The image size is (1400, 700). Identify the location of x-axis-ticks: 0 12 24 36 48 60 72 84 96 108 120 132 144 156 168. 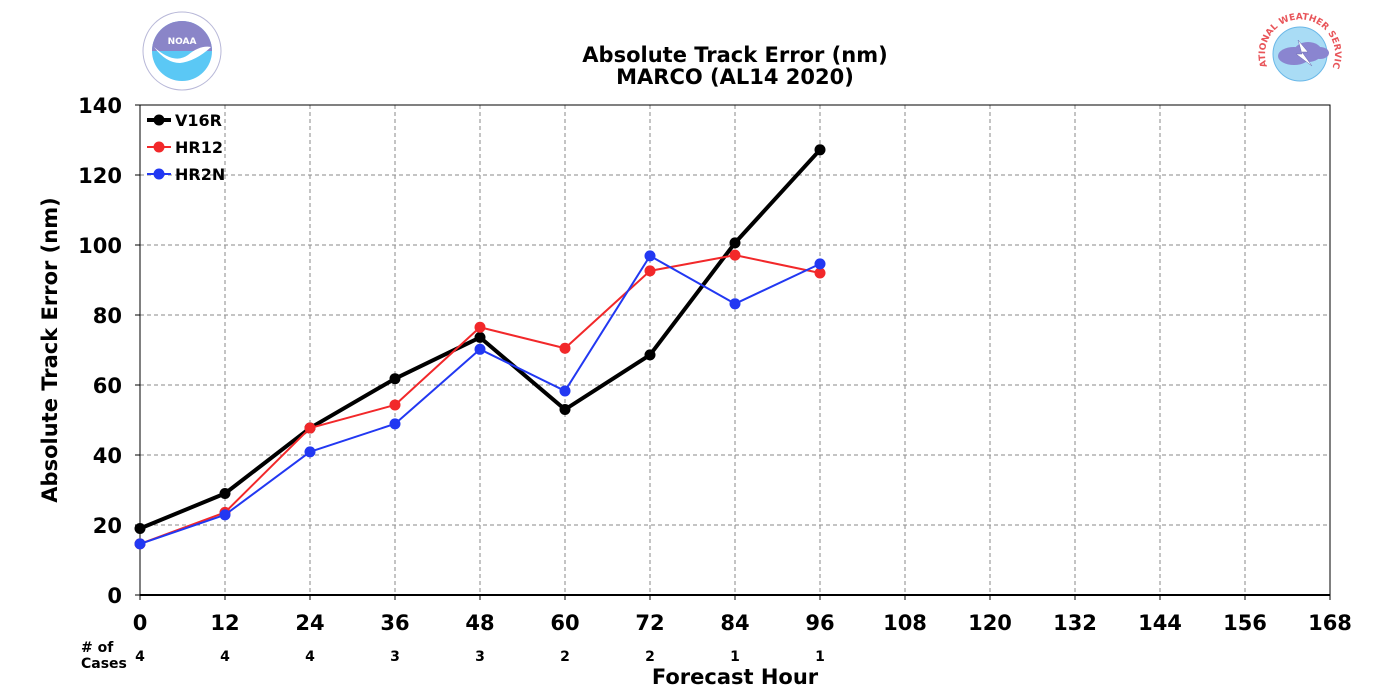
(742, 615).